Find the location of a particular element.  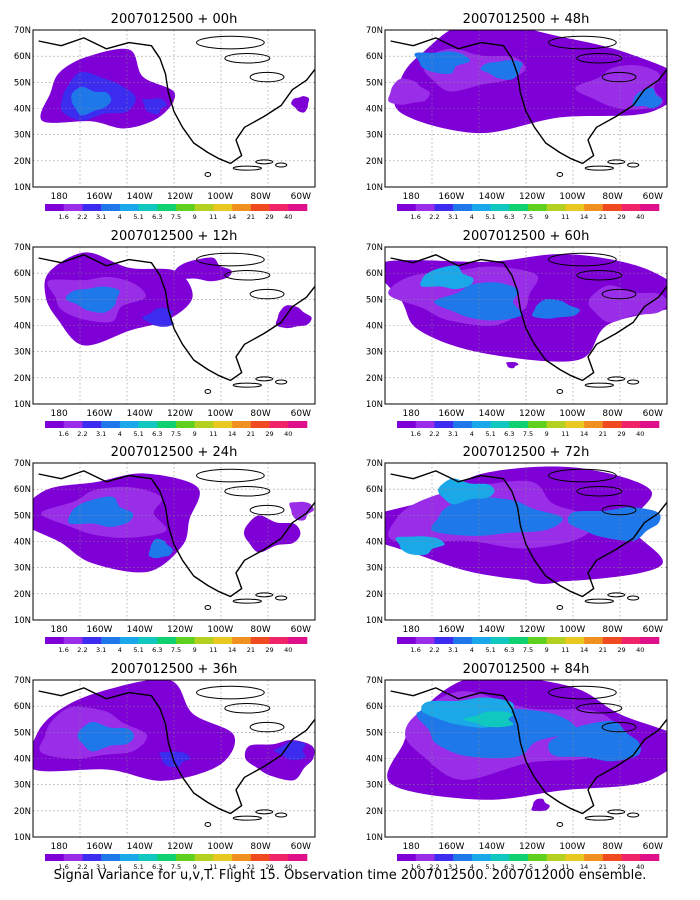

lat-tick-label: 20N is located at coordinates (22, 162).